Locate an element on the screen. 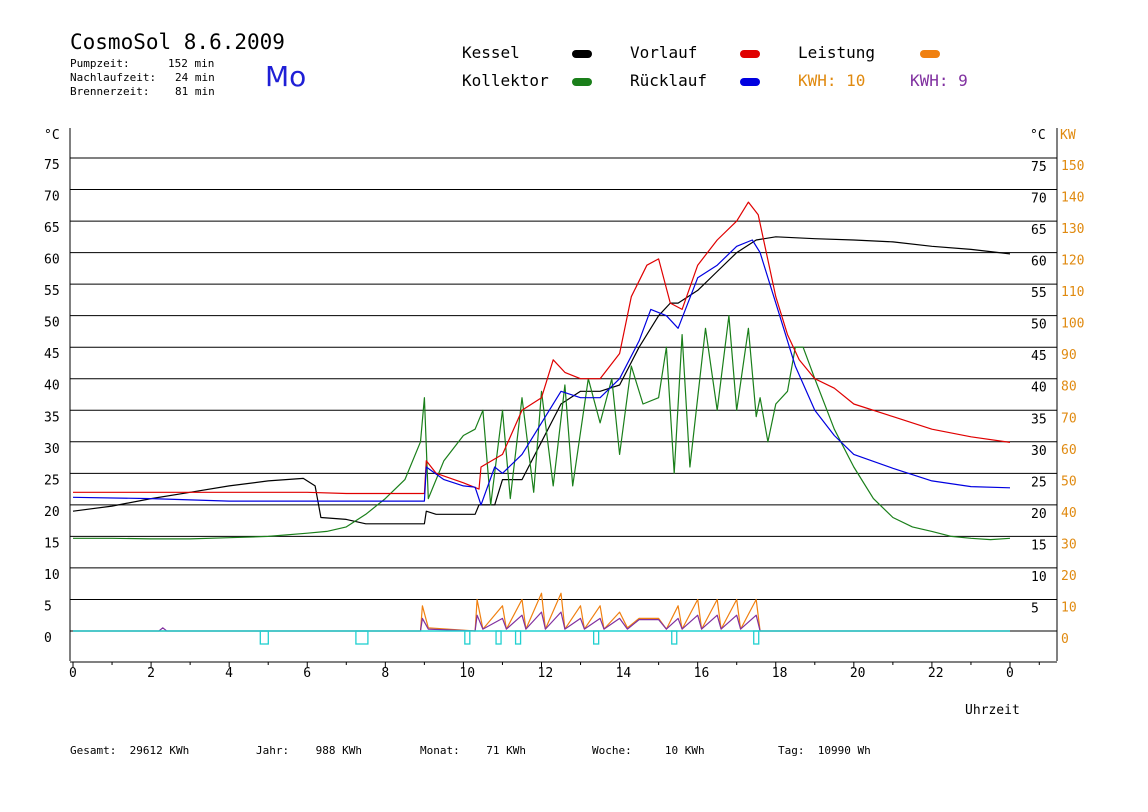 The width and height of the screenshot is (1148, 812). y-tick-right-kw-100: 100 is located at coordinates (1072, 324).